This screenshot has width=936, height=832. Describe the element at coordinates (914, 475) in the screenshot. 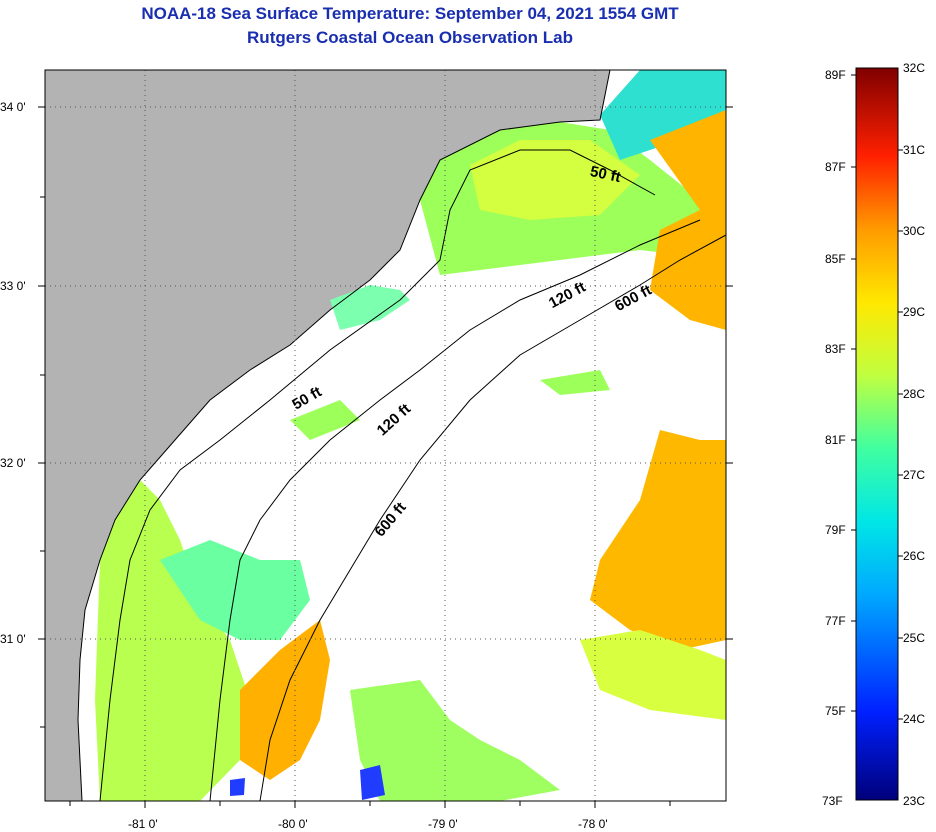

I see `colorbar-c-label: 27C` at that location.